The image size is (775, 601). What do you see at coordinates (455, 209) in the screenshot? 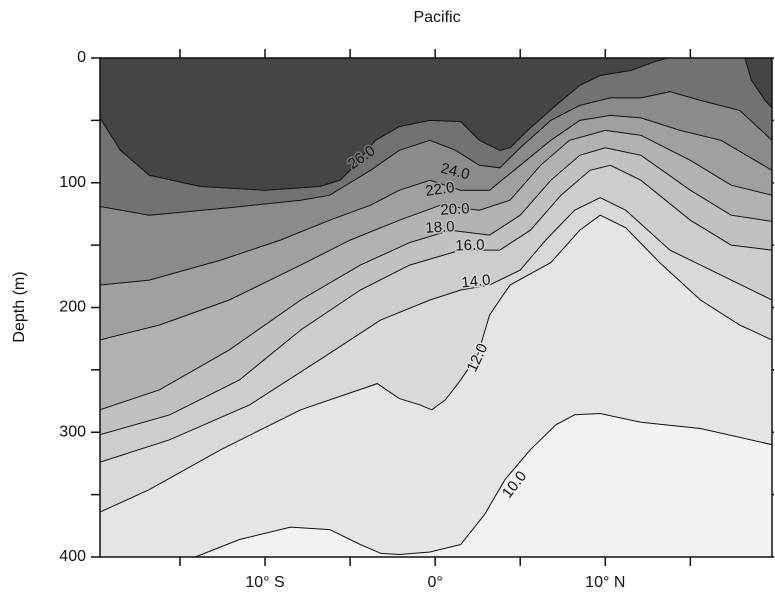
I see `contour-label: 20.0` at bounding box center [455, 209].